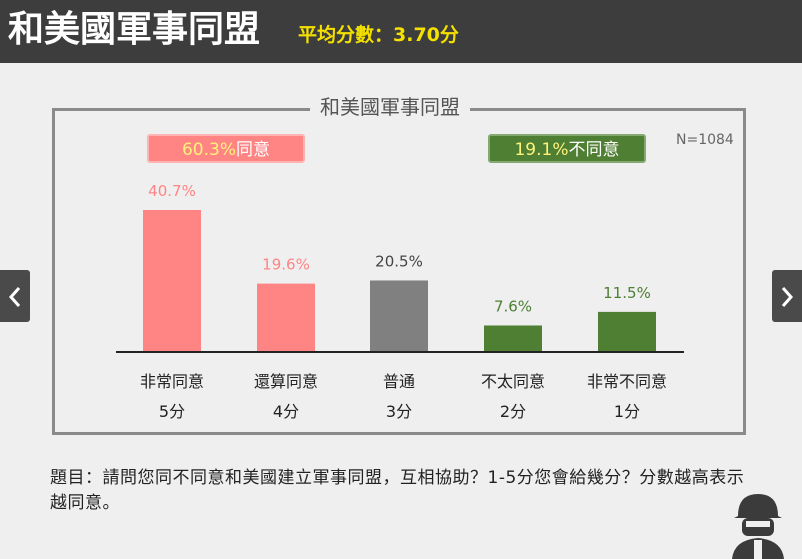  I want to click on score-label: 3分, so click(399, 411).